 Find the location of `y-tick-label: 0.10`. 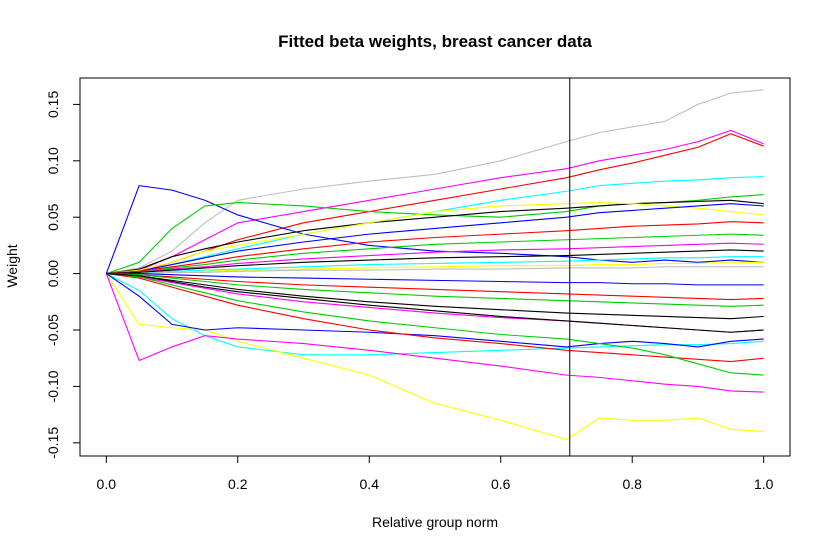

y-tick-label: 0.10 is located at coordinates (53, 160).